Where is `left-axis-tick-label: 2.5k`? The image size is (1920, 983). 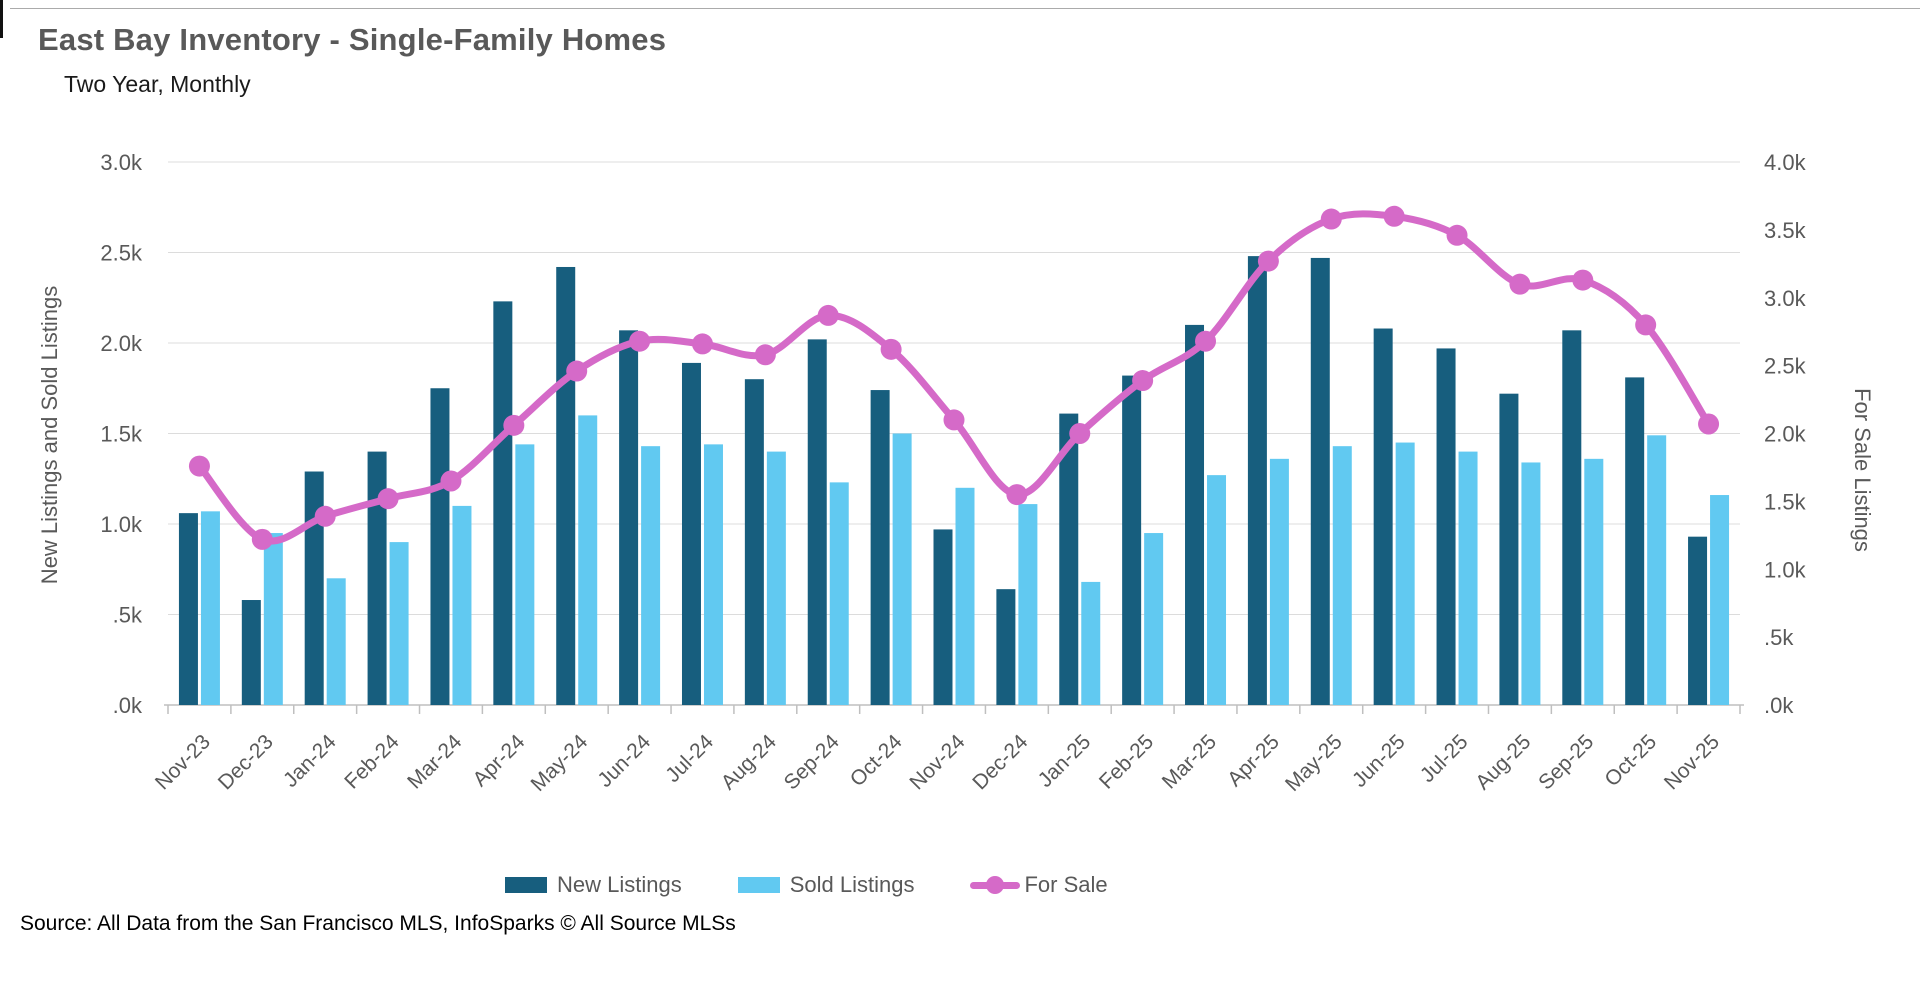 left-axis-tick-label: 2.5k is located at coordinates (121, 253).